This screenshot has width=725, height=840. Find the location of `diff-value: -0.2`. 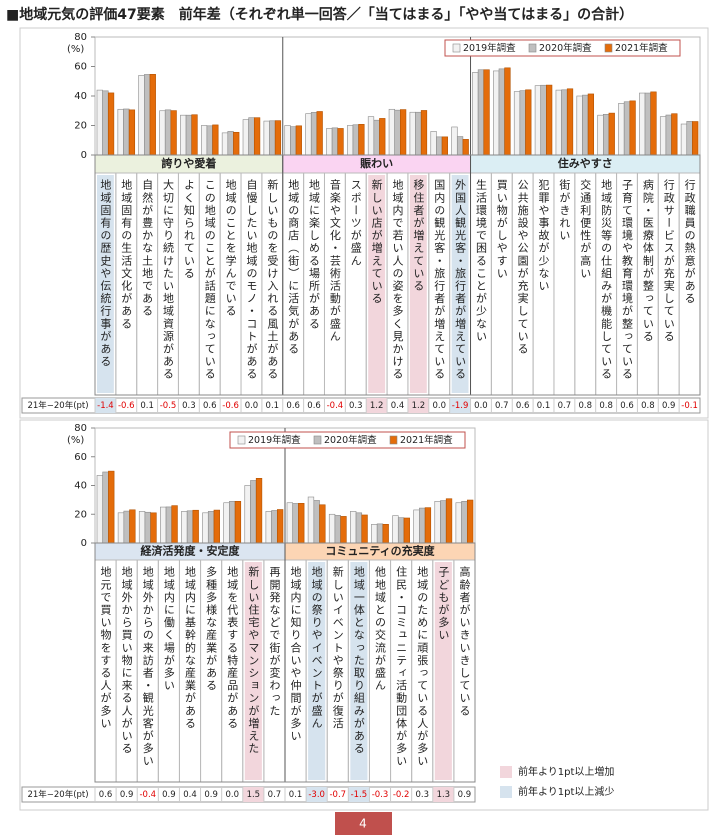

diff-value: -0.2 is located at coordinates (401, 795).